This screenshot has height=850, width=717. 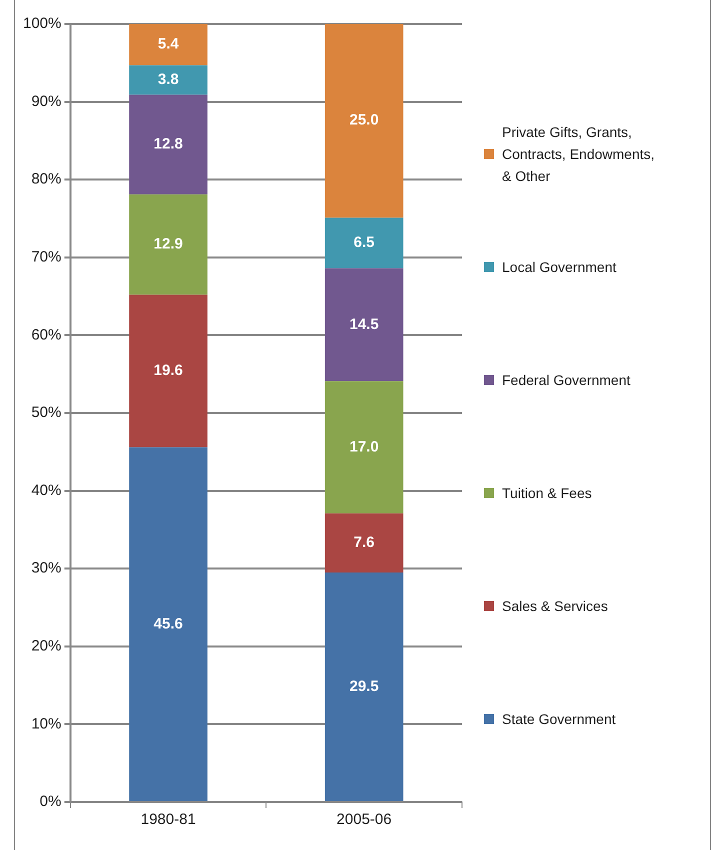 What do you see at coordinates (46, 413) in the screenshot?
I see `y-tick-label: 50%` at bounding box center [46, 413].